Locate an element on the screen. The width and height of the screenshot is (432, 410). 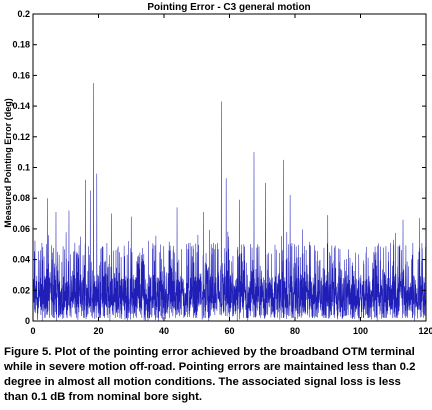
x-tick-label: 40 is located at coordinates (164, 331).